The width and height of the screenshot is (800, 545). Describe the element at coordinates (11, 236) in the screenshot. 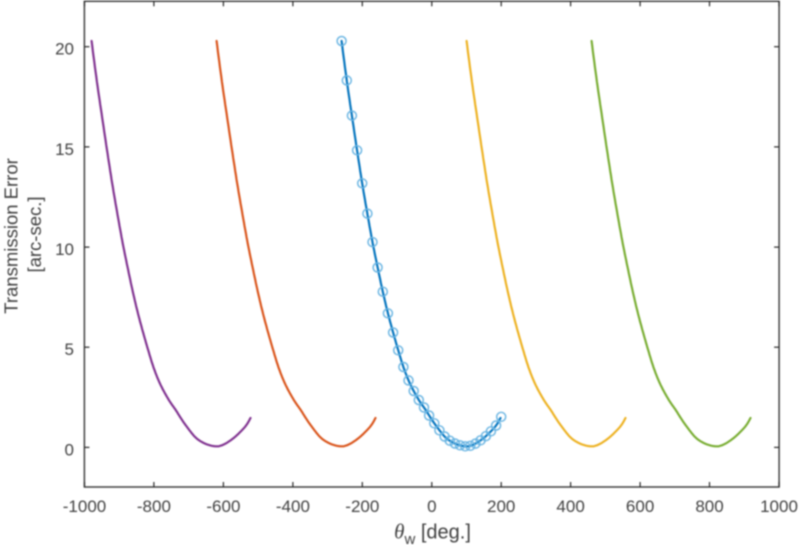

I see `svg-text: Transmission Error` at that location.